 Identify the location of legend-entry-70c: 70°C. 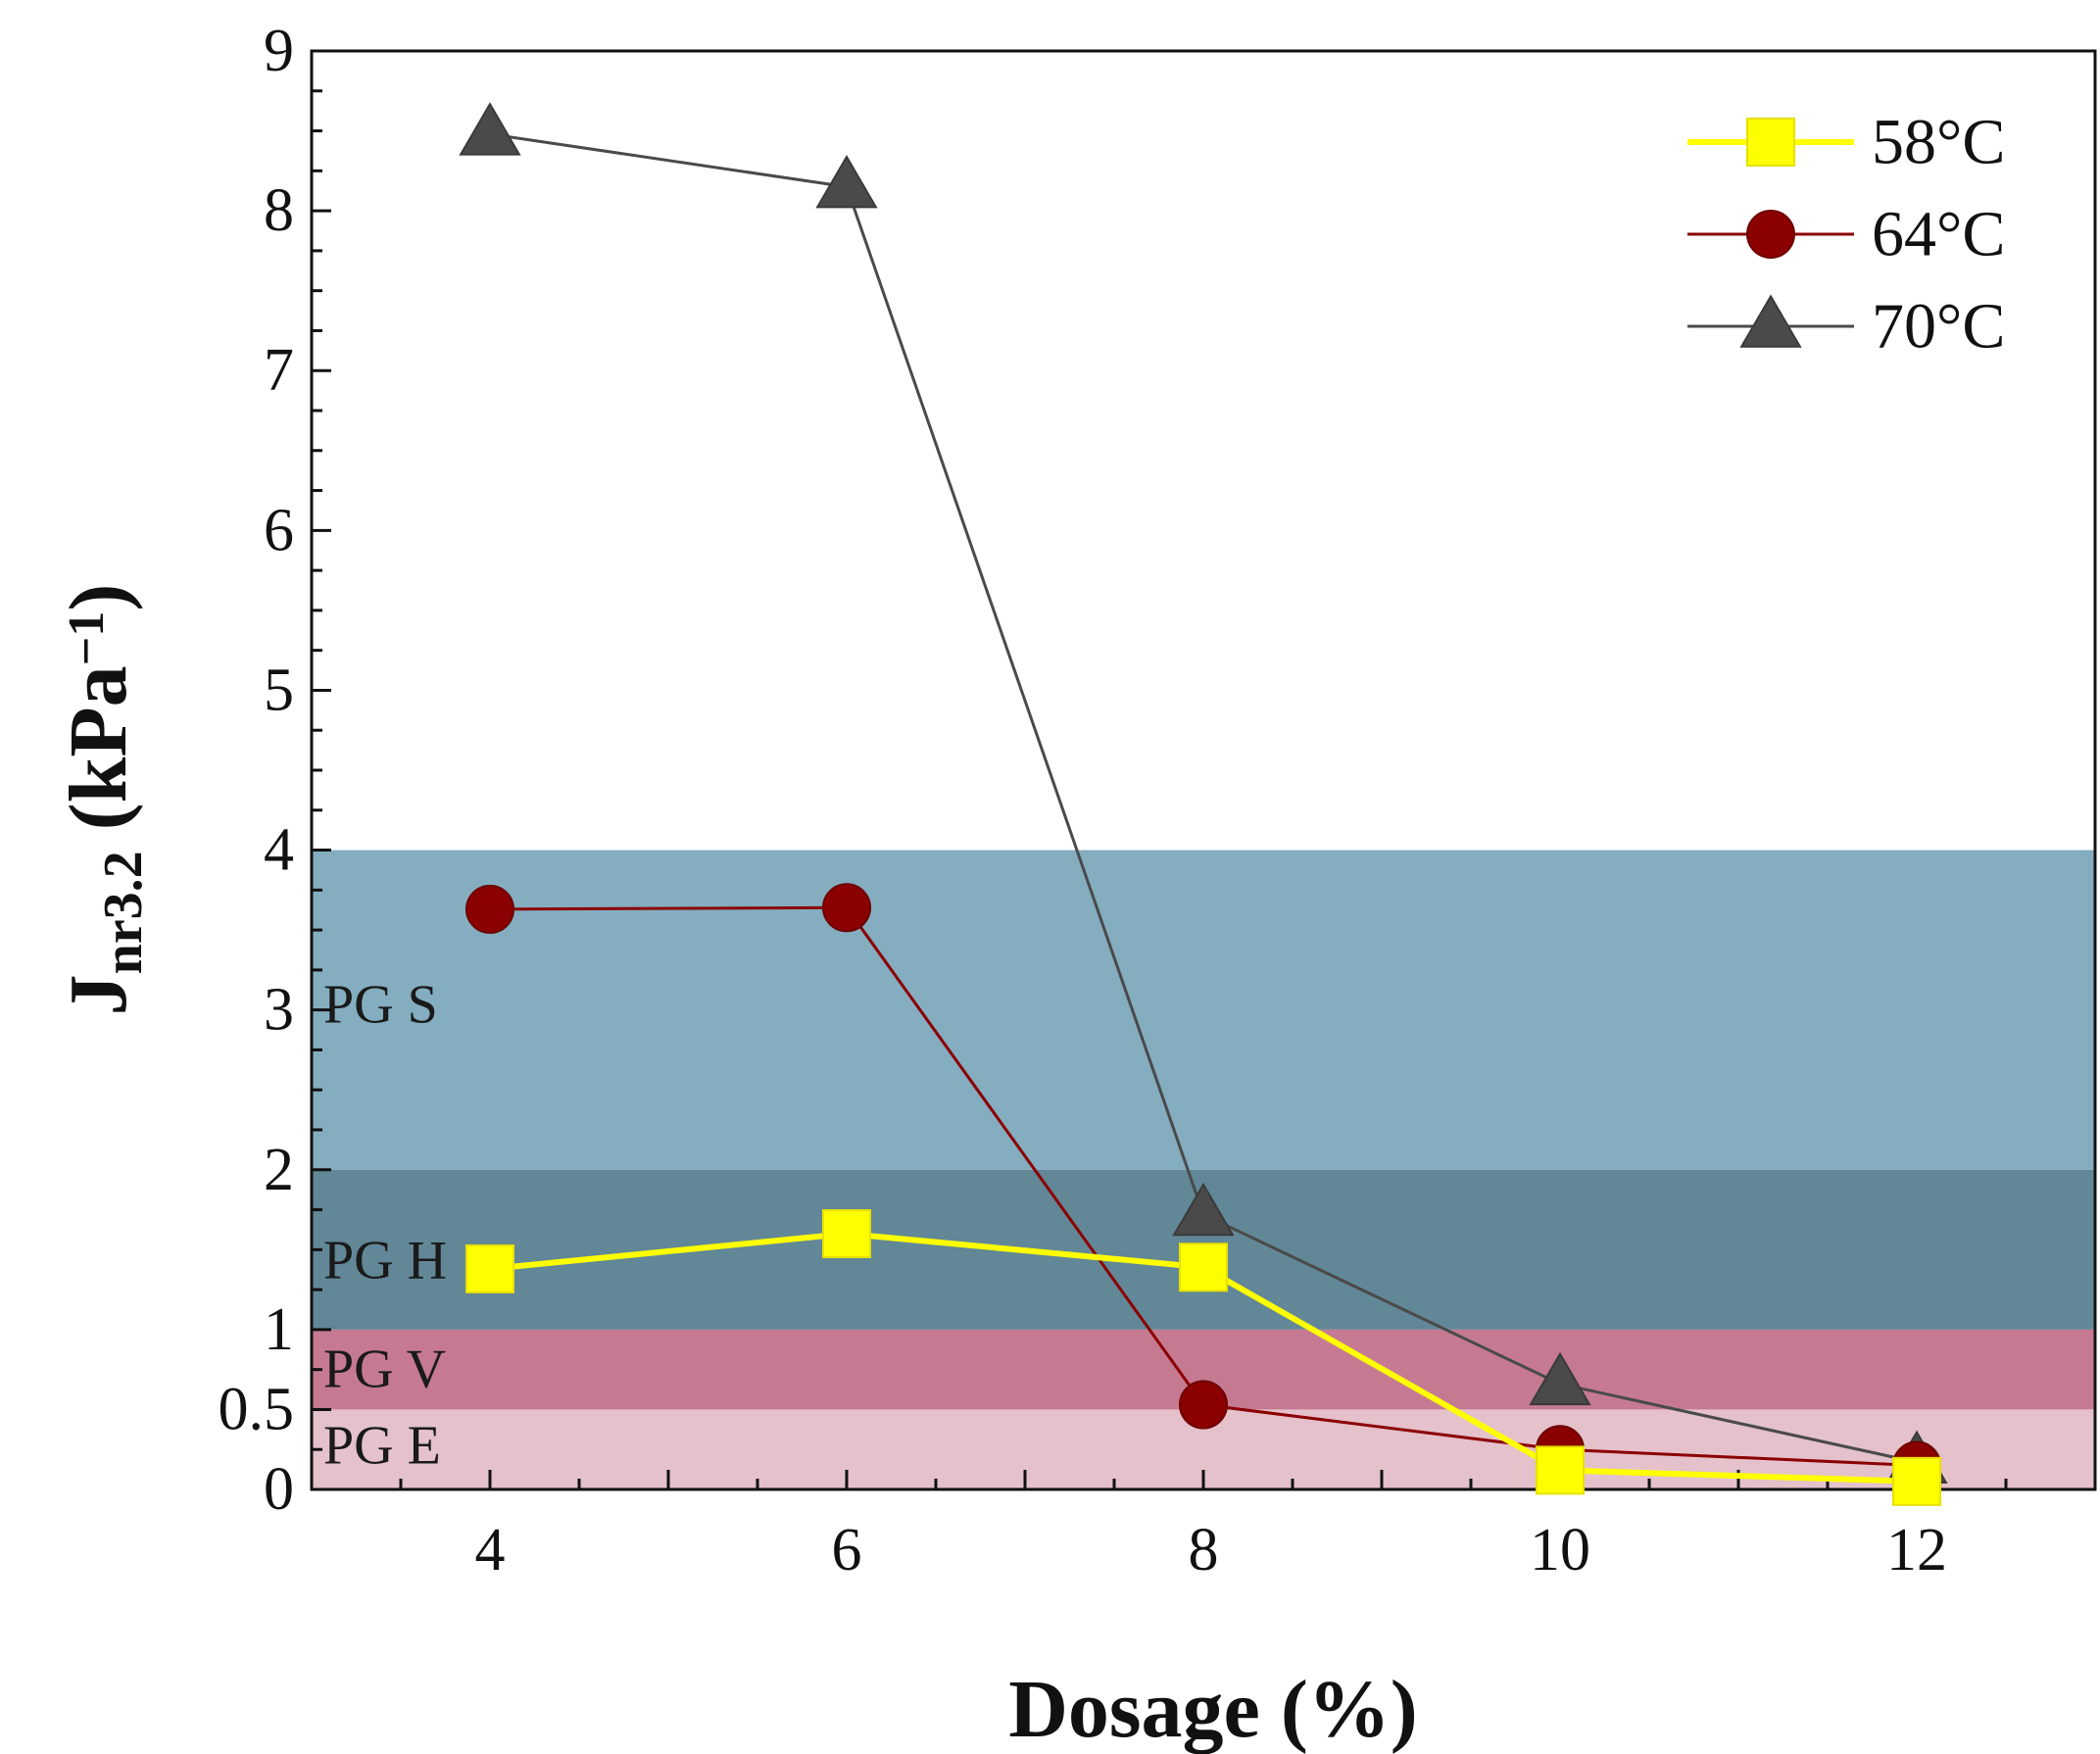
(1846, 327).